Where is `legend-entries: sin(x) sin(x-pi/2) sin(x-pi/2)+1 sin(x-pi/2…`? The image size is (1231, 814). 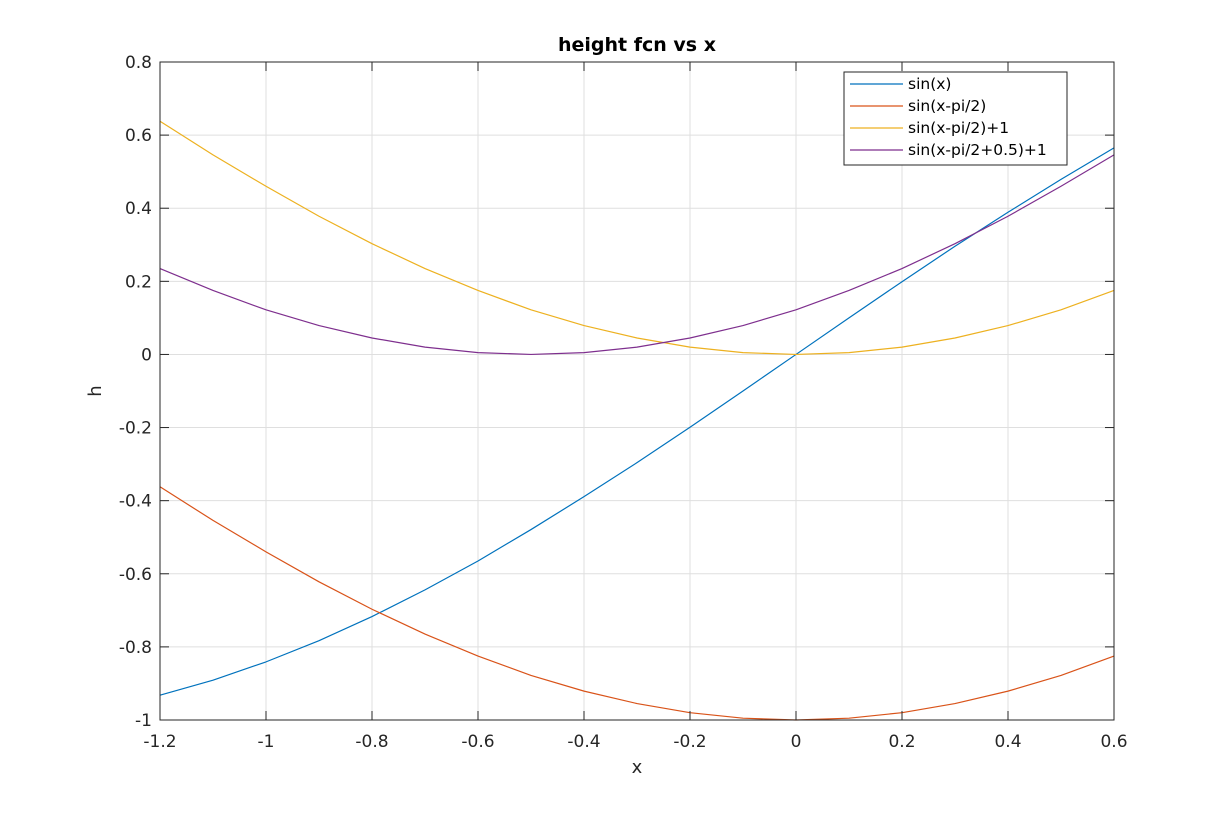 legend-entries: sin(x) sin(x-pi/2) sin(x-pi/2)+1 sin(x-pi/2… is located at coordinates (948, 117).